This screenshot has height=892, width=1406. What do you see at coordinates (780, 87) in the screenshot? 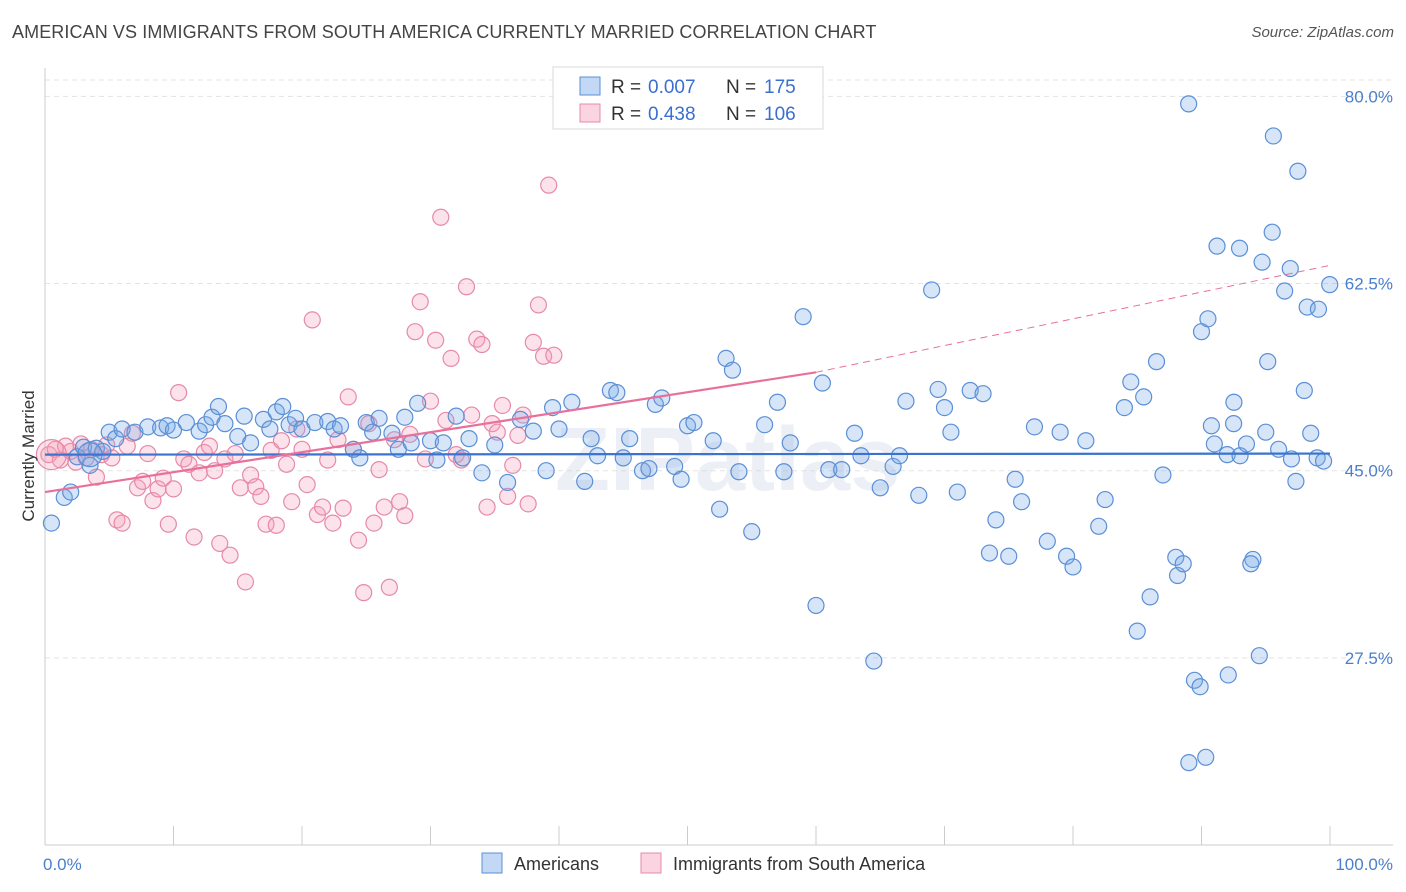
I see `legend-n-value-americans: 175` at bounding box center [780, 87].